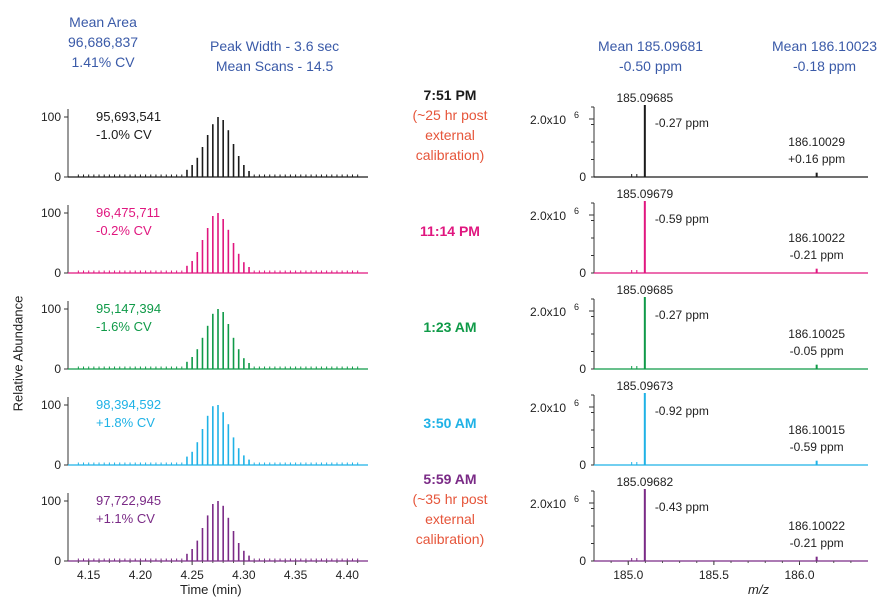  Describe the element at coordinates (644, 194) in the screenshot. I see `spec-peak1-mz: 185.09679` at that location.